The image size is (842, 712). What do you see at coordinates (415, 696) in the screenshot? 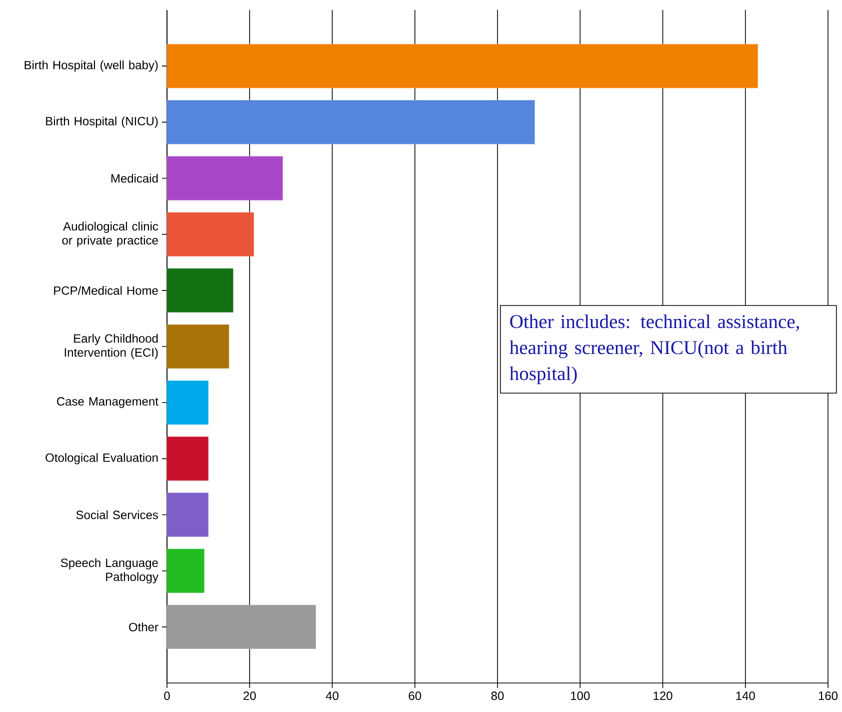
I see `x-tick-label: 60` at bounding box center [415, 696].